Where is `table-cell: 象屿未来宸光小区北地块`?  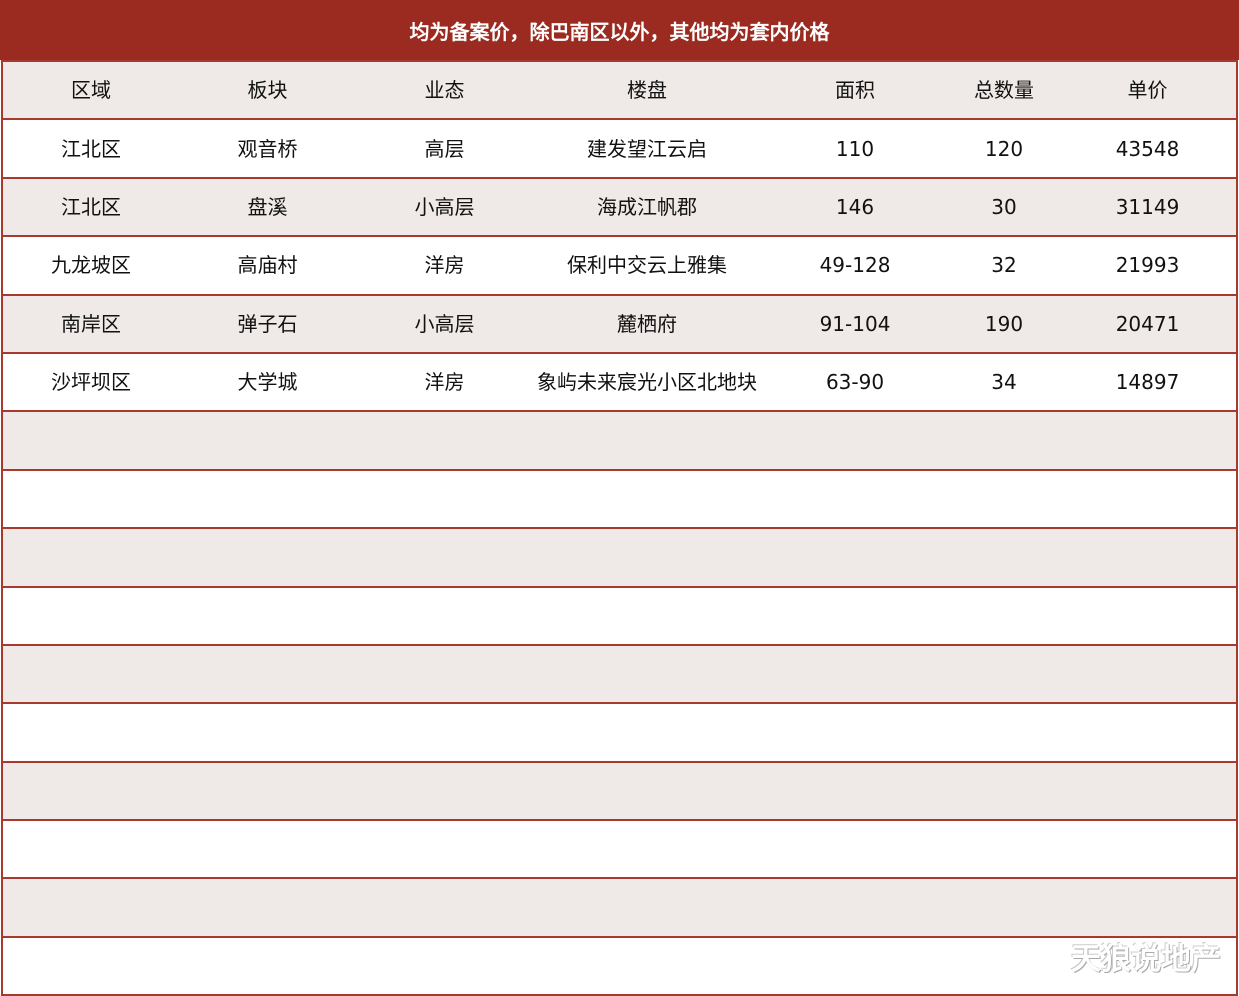
table-cell: 象屿未来宸光小区北地块 is located at coordinates (647, 381).